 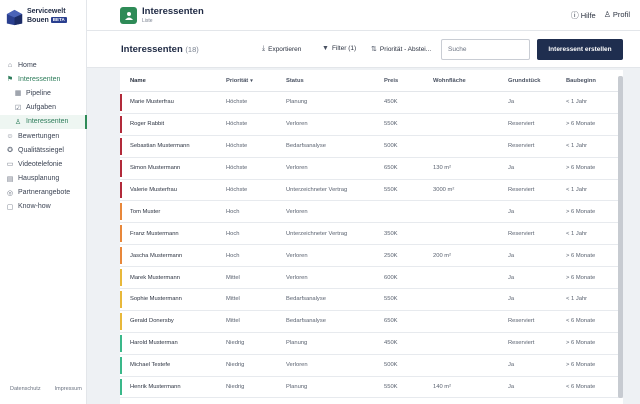 I want to click on cell-wohnflaeche: 200 m², so click(x=442, y=255).